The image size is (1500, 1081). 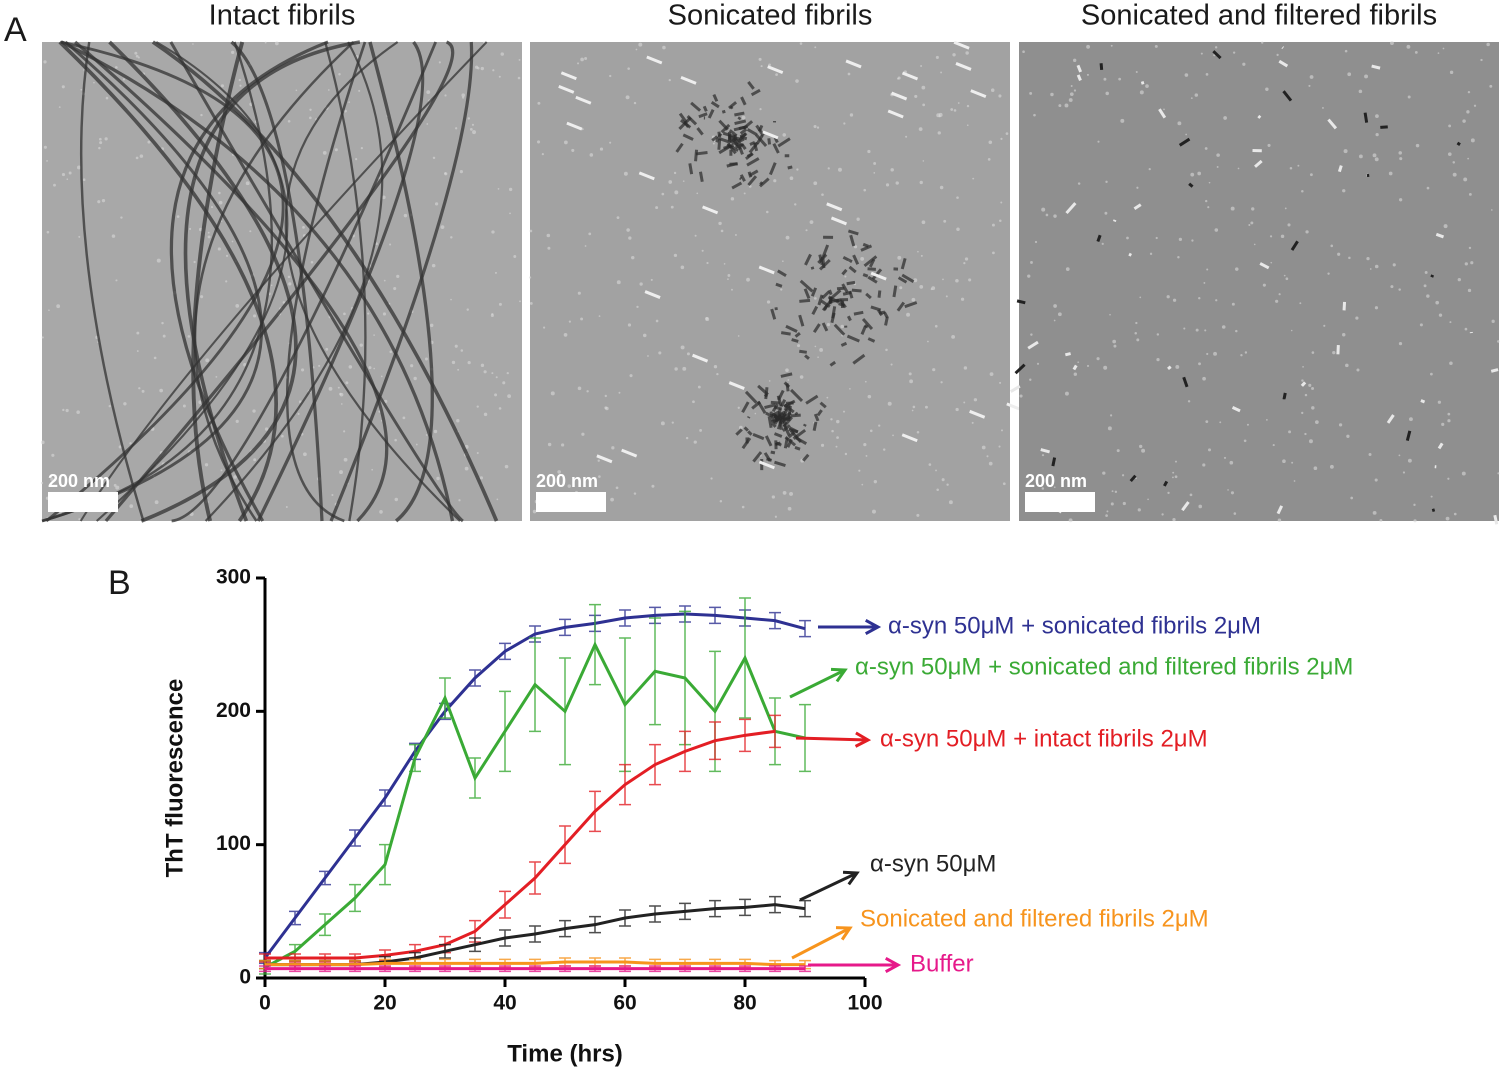 I want to click on scale-bar, so click(x=1060, y=502).